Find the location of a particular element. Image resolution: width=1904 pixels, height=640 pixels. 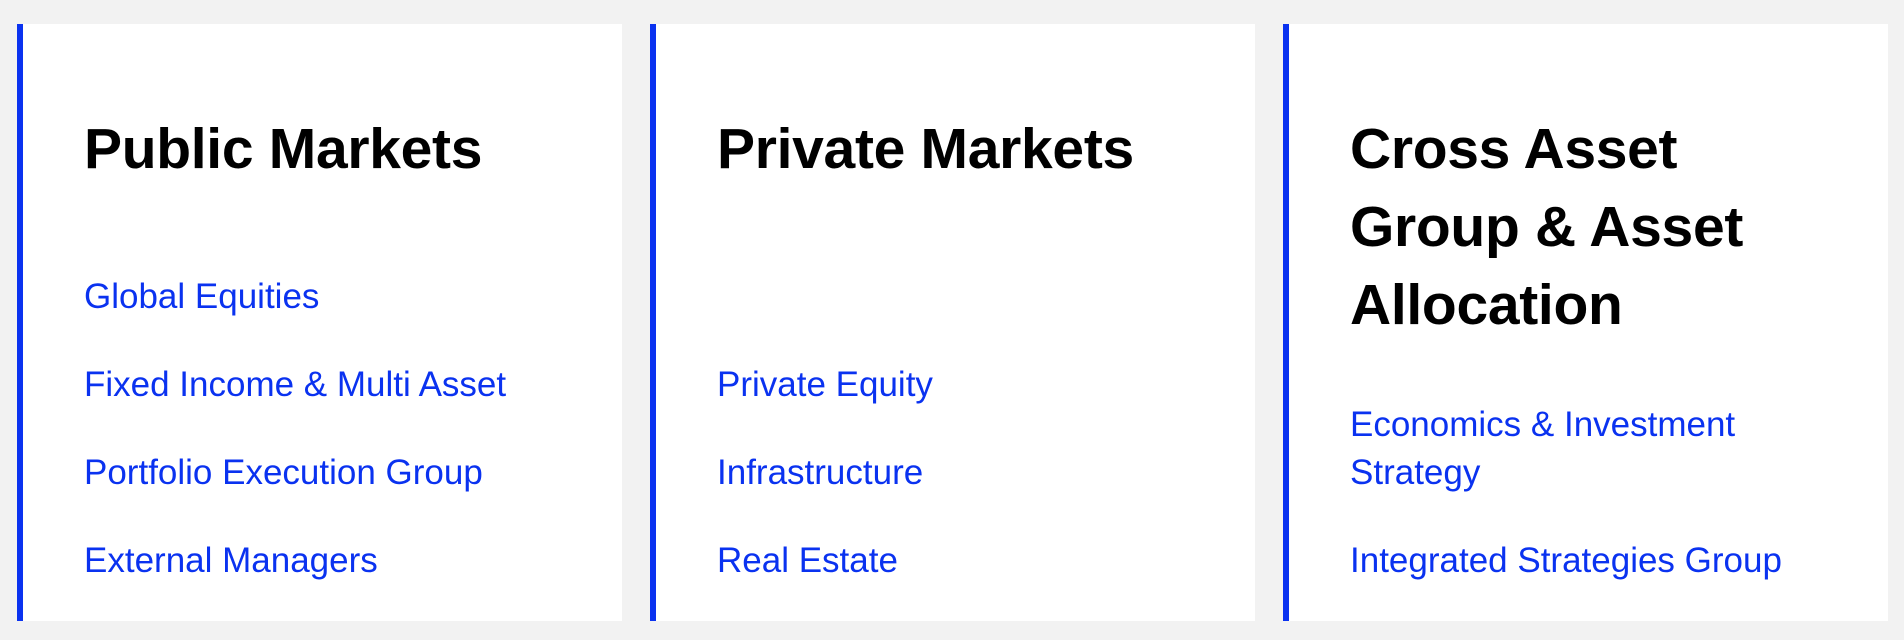

link-portfolio-execution-group: Portfolio Execution Group is located at coordinates (283, 472).